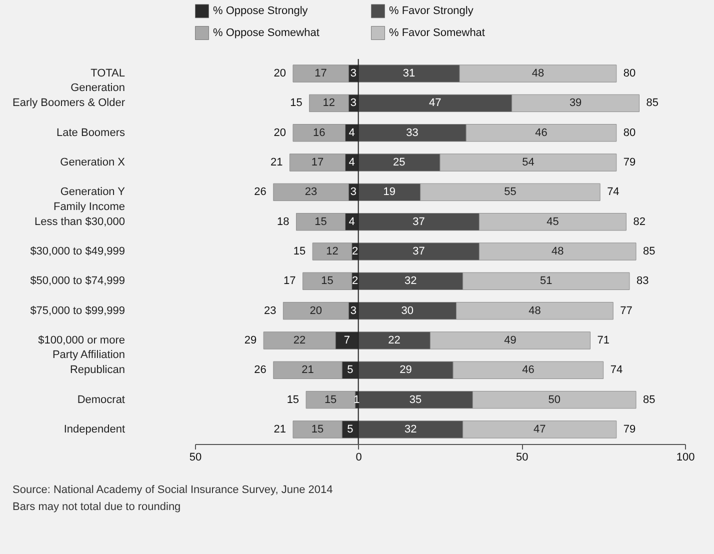 Image resolution: width=714 pixels, height=554 pixels. What do you see at coordinates (528, 162) in the screenshot?
I see `data-label: 54` at bounding box center [528, 162].